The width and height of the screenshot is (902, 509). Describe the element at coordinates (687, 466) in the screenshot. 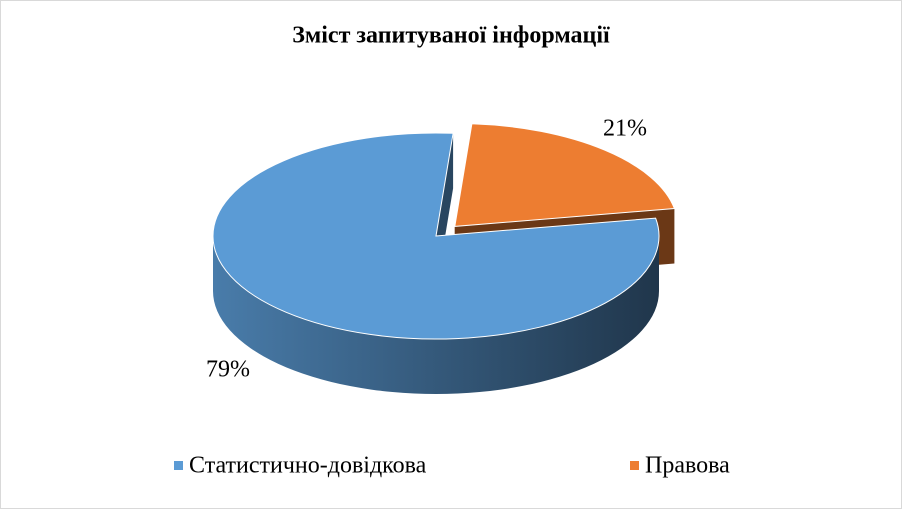

I see `legend-label: Правова` at that location.